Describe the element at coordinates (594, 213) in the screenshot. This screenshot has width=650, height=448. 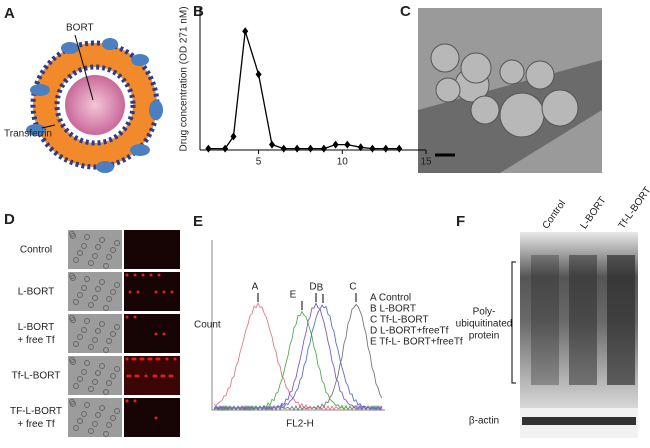
I see `lane-label: L-BORT` at that location.